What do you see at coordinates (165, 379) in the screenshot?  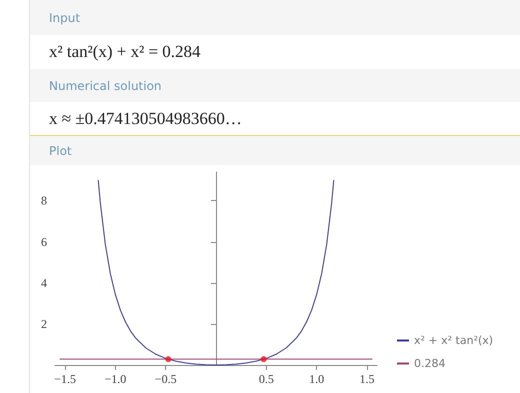 I see `x-tick-label: −0.5` at bounding box center [165, 379].